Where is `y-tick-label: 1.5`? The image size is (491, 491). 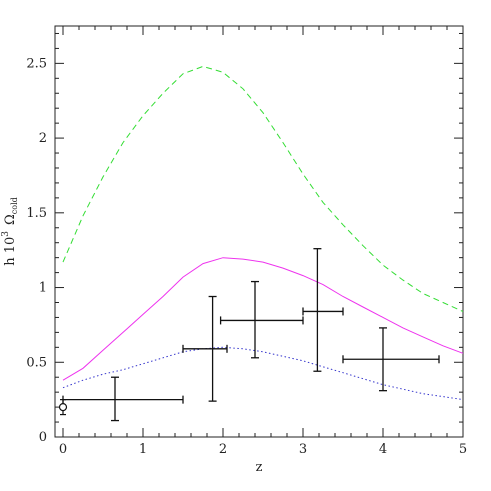
y-tick-label: 1.5 is located at coordinates (36, 213).